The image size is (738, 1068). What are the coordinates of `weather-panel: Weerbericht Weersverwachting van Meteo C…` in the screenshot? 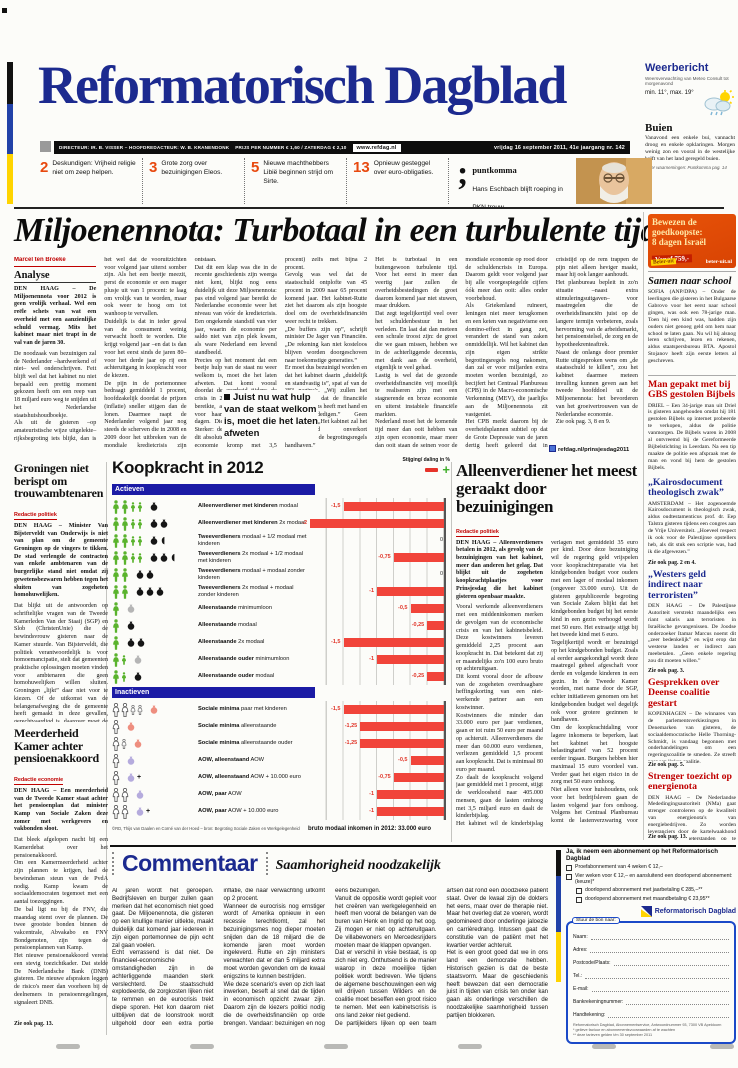 It's located at (690, 116).